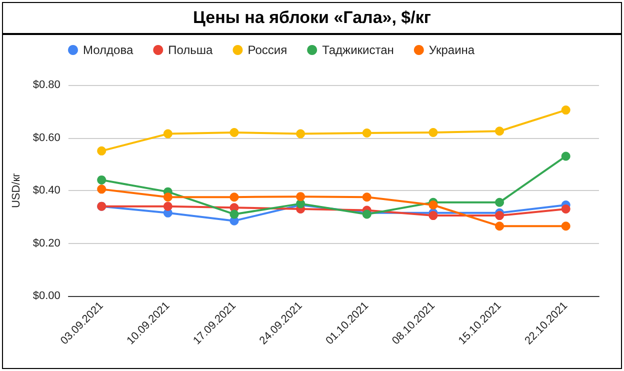 The width and height of the screenshot is (624, 371). Describe the element at coordinates (46, 190) in the screenshot. I see `y-tick-label: $0.40` at that location.